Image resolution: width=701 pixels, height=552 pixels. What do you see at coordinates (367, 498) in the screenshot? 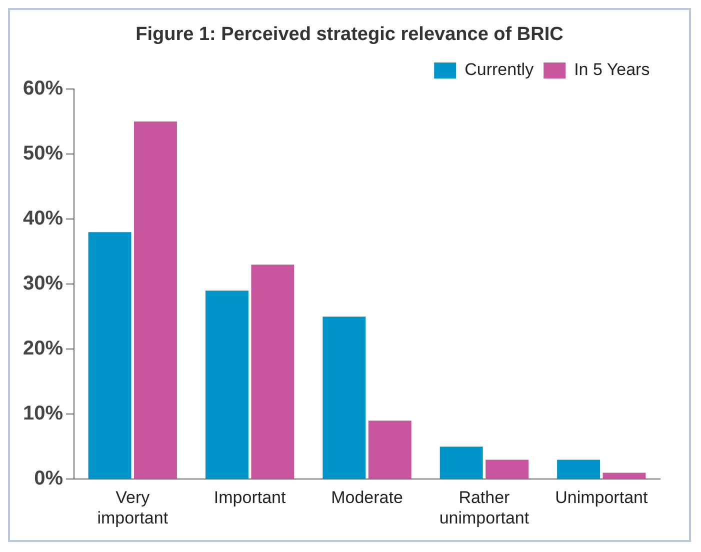
I see `x-tick-label: Moderate` at bounding box center [367, 498].